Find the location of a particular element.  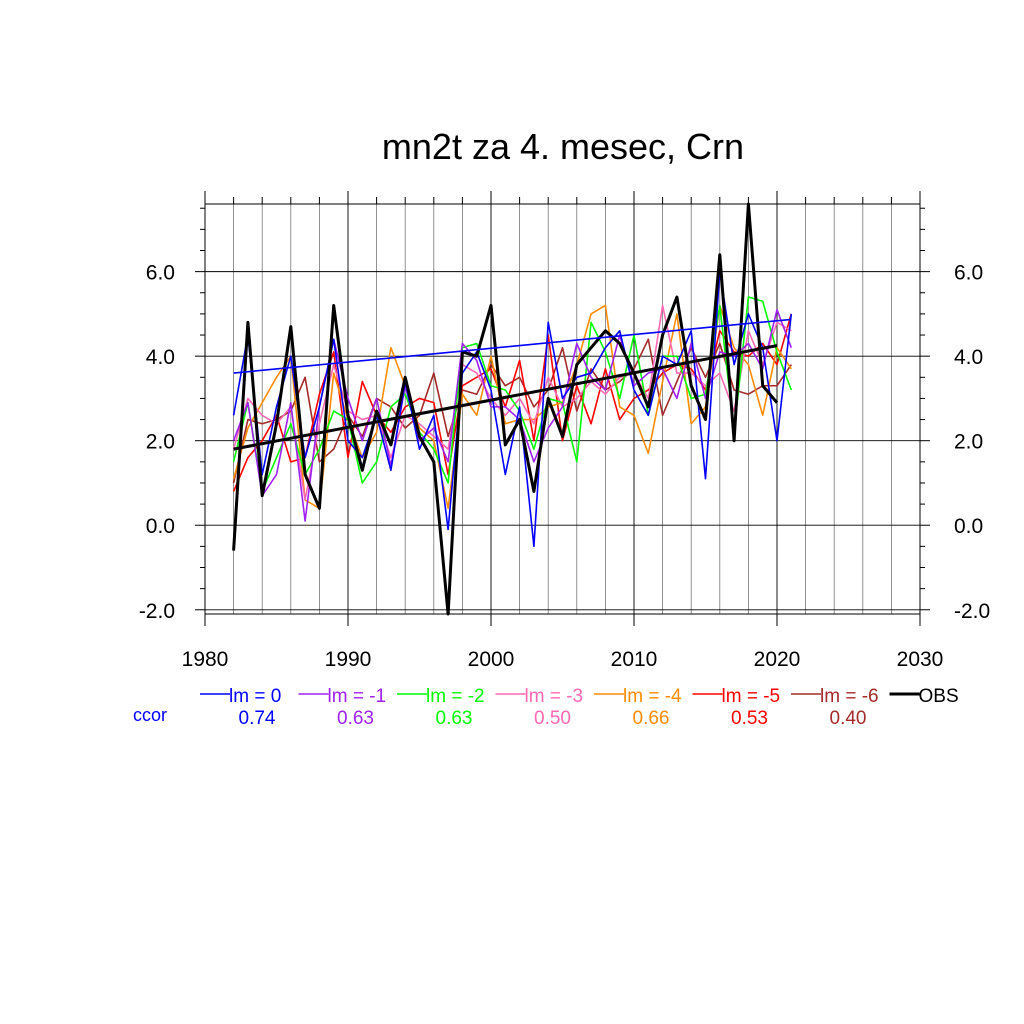

legend-ccor-value: 0.53 is located at coordinates (749, 718).